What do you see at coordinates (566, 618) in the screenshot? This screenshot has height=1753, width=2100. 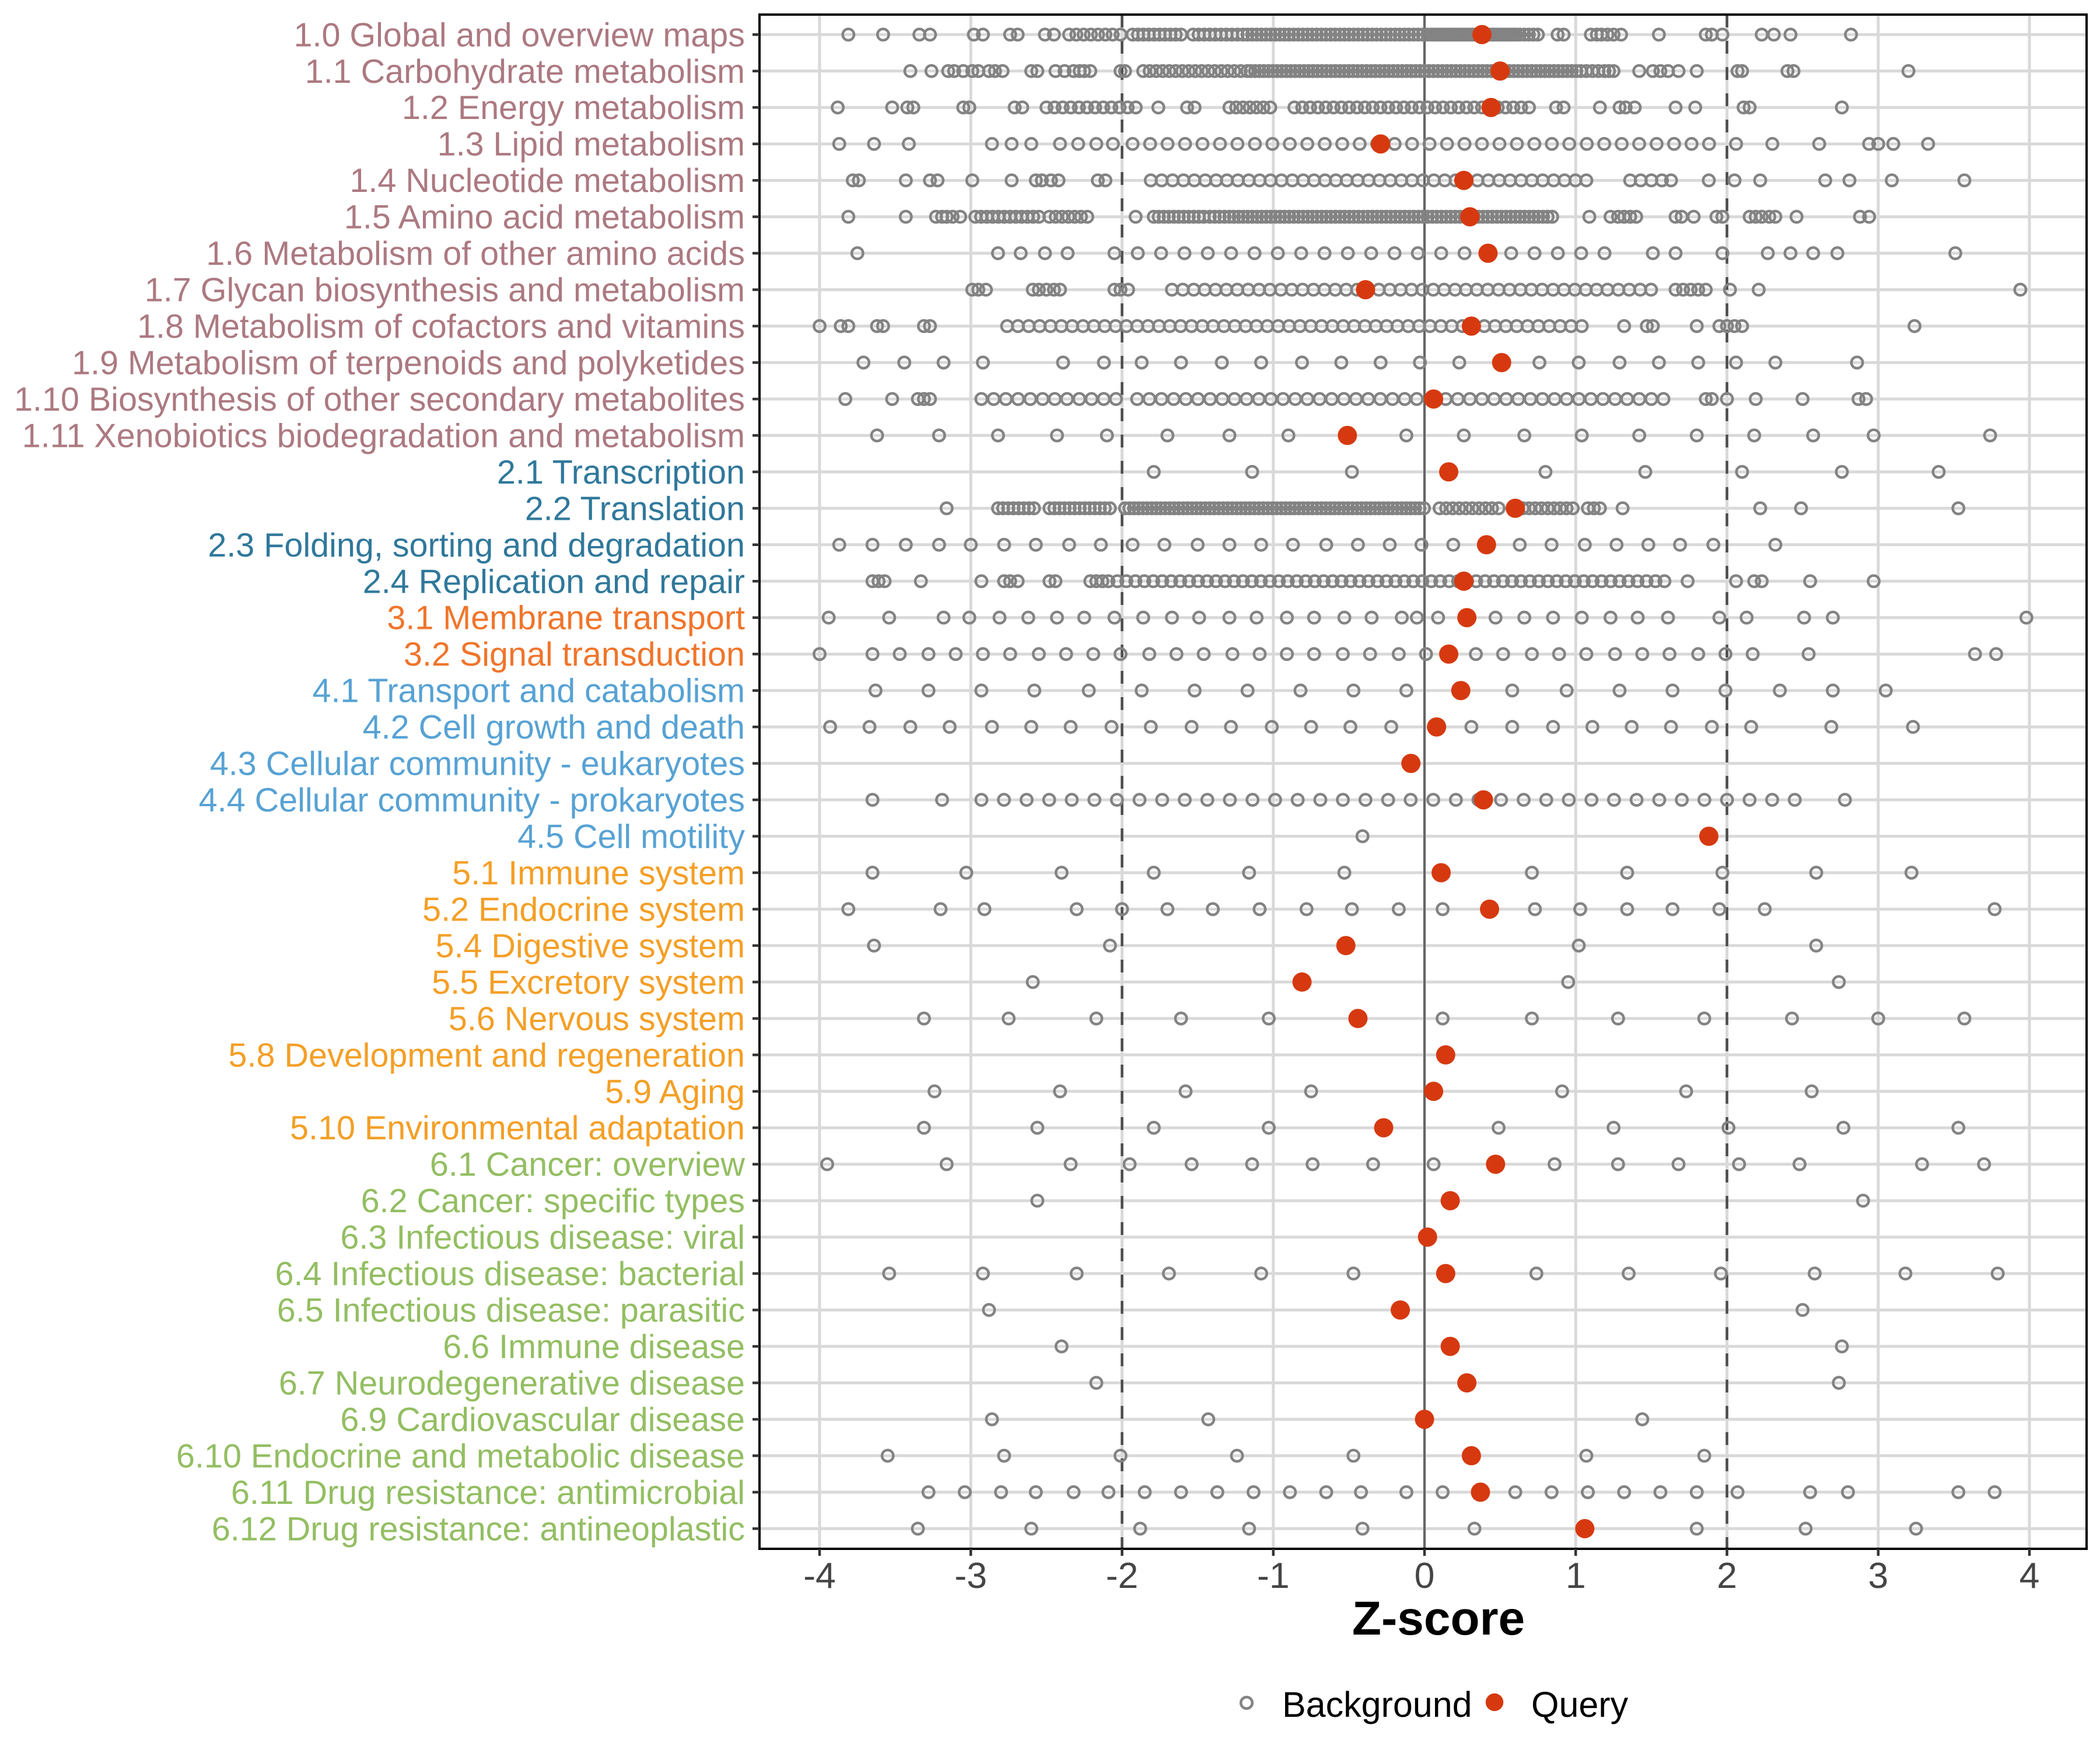 I see `svg-text: 3.1 Membrane transport` at bounding box center [566, 618].